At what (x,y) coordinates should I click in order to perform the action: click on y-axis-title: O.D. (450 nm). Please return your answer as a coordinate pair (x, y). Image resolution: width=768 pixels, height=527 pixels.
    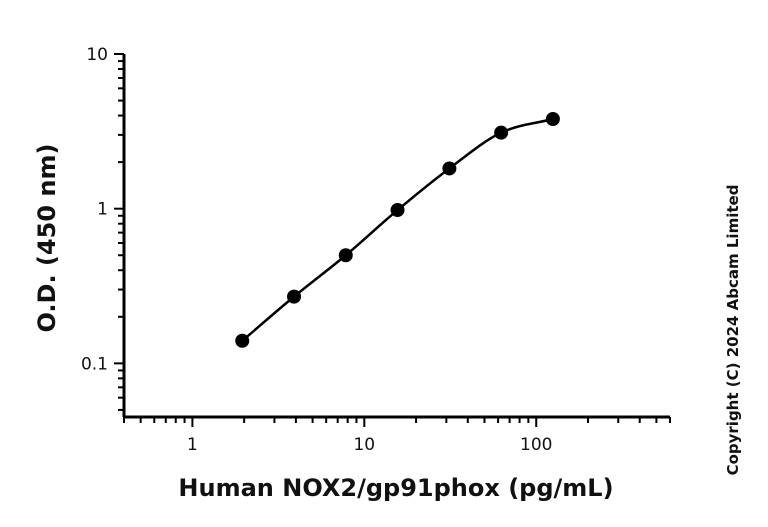
    Looking at the image, I should click on (47, 238).